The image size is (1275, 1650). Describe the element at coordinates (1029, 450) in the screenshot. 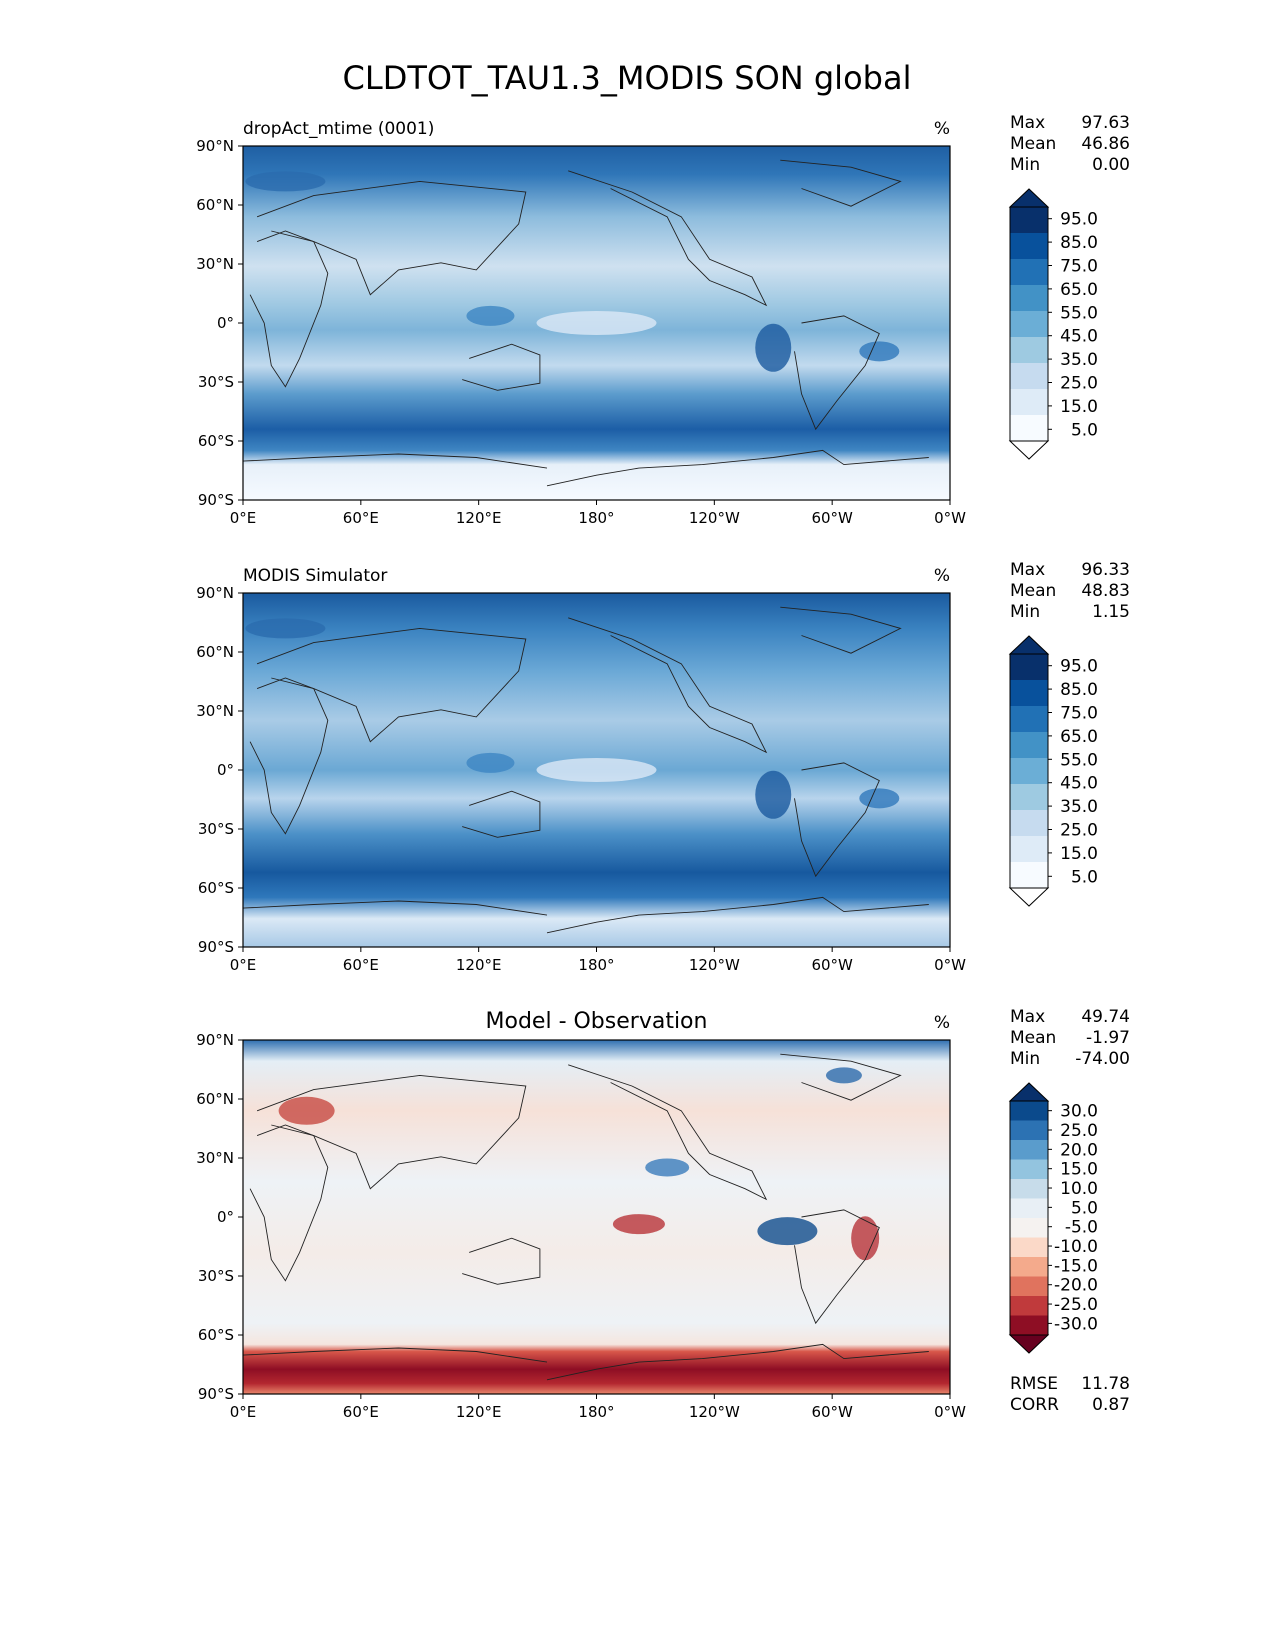

I see `colorbar-extend-min` at that location.